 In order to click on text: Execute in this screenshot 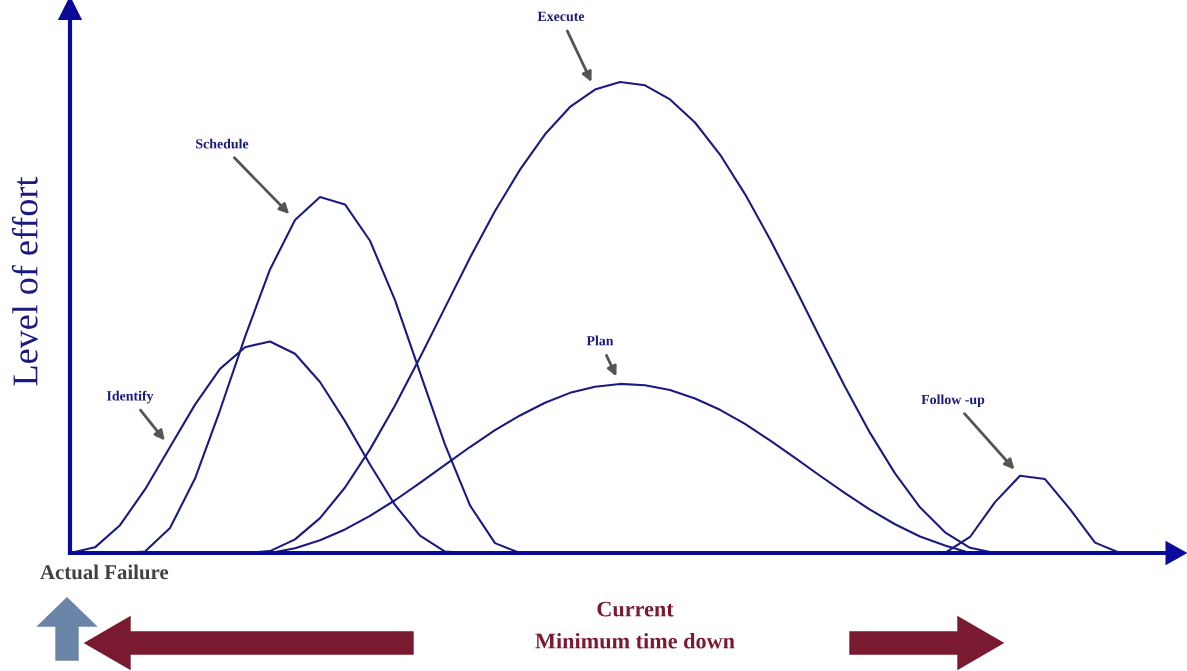, I will do `click(561, 16)`.